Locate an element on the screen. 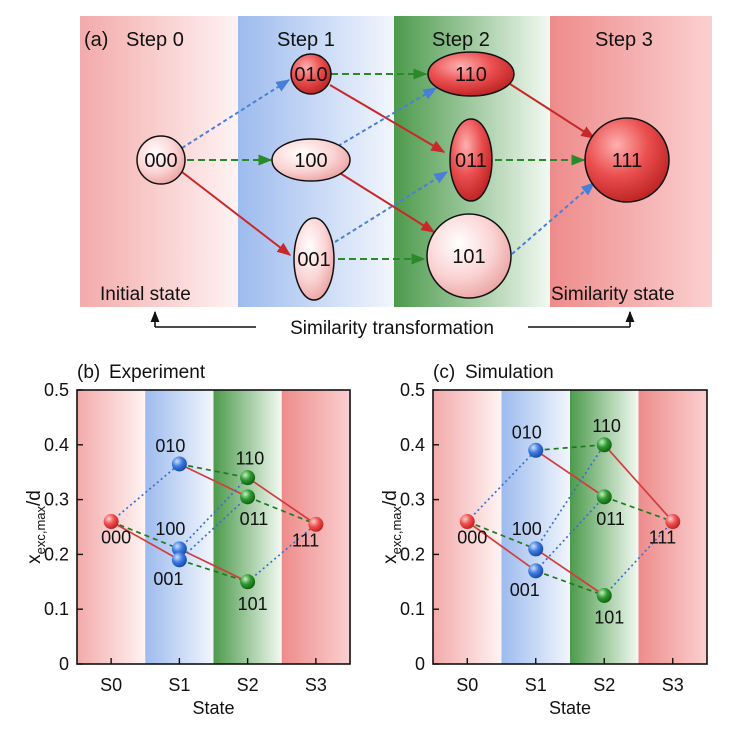 The height and width of the screenshot is (738, 732). state-node-101: 101 is located at coordinates (469, 256).